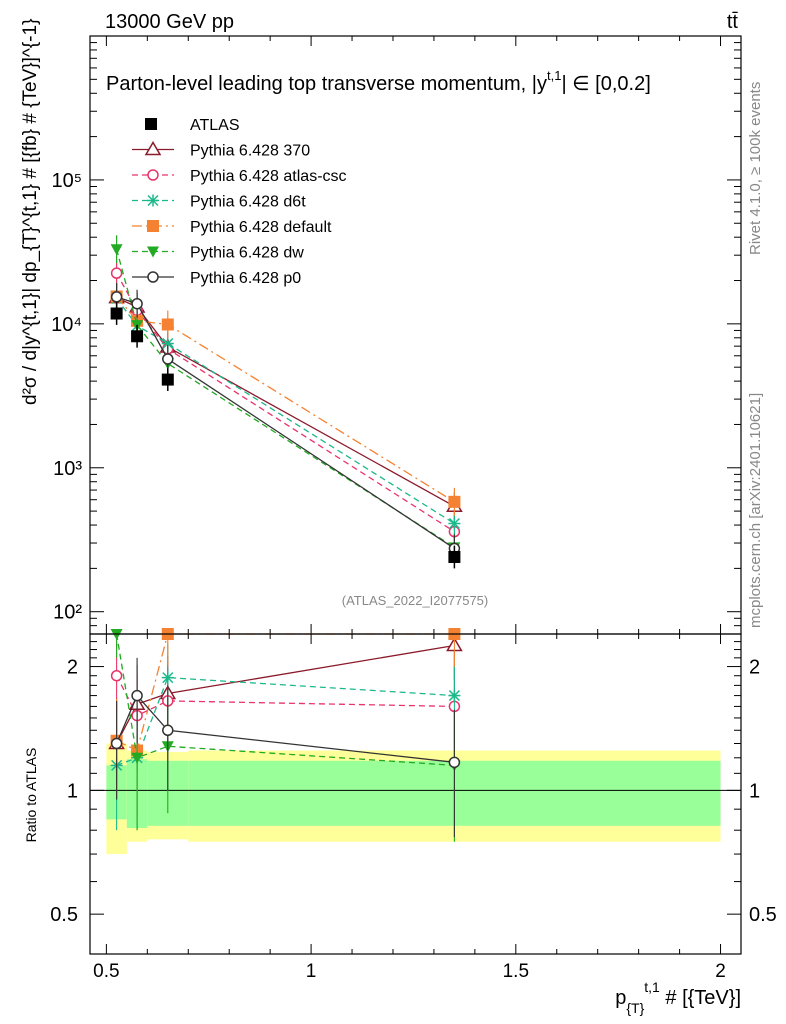 This screenshot has width=786, height=1024. What do you see at coordinates (31, 795) in the screenshot?
I see `ratio-y-label: Ratio to ATLAS` at bounding box center [31, 795].